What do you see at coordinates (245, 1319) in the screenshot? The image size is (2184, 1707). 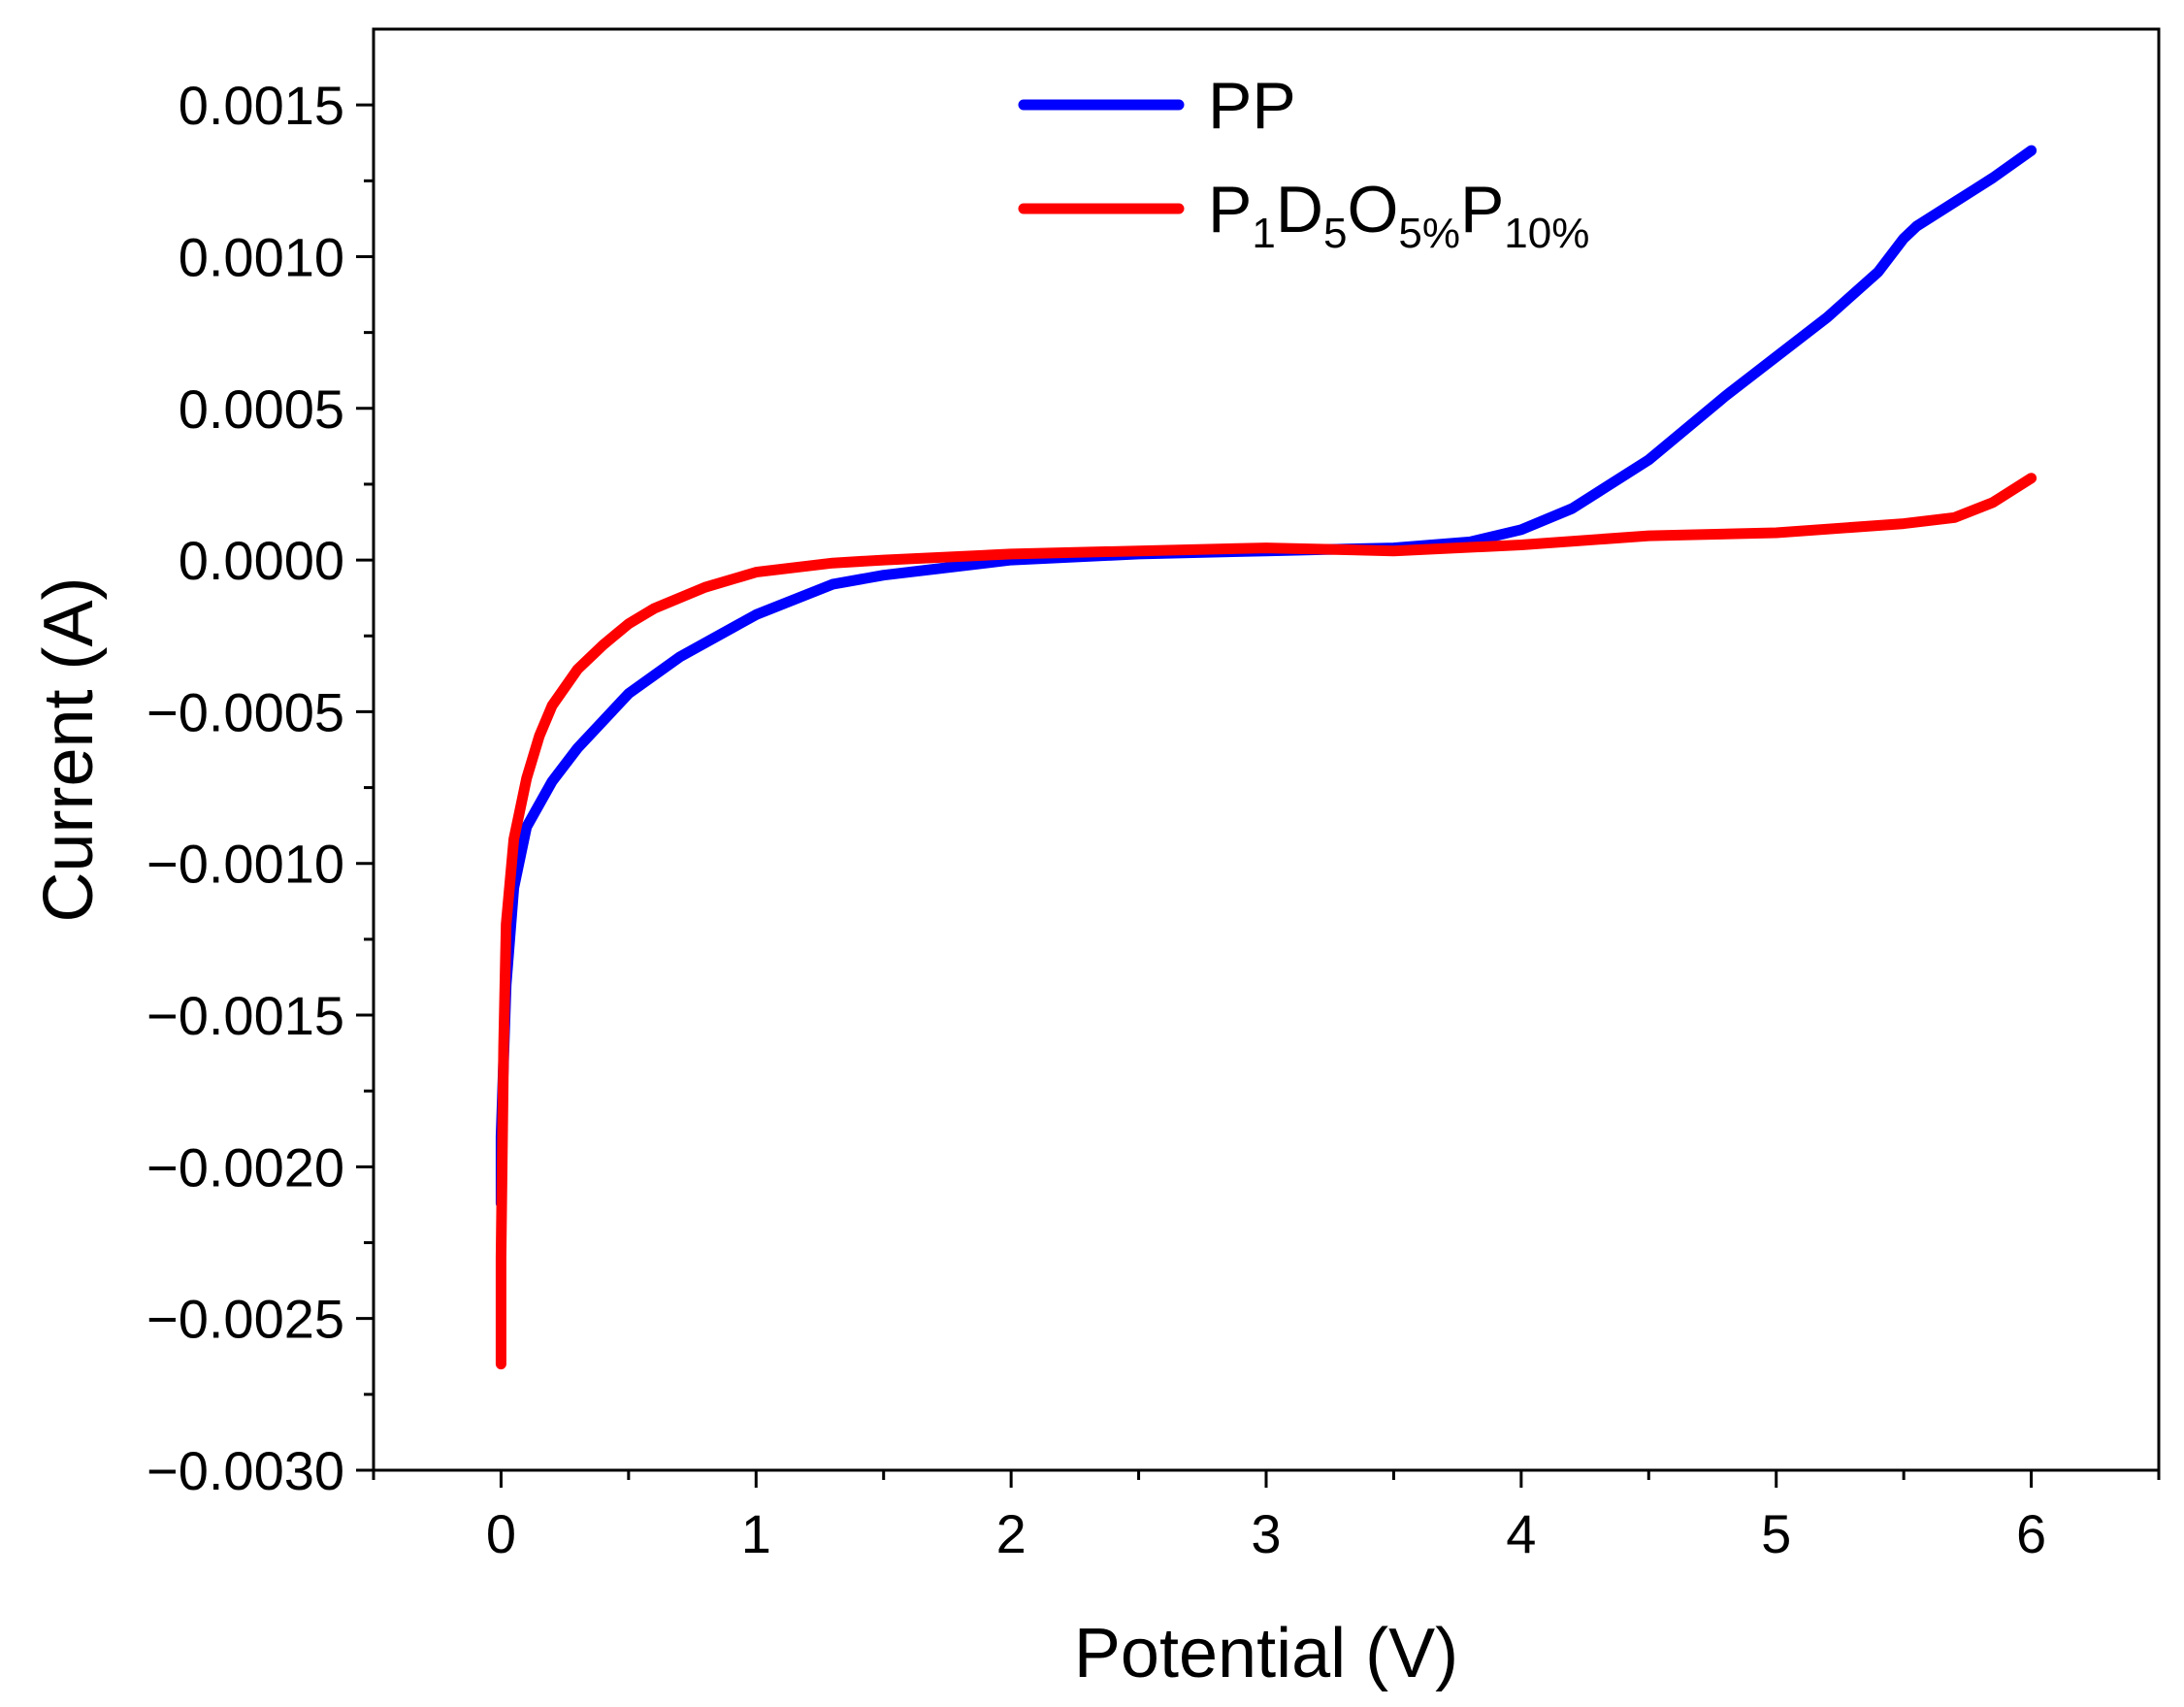 I see `y-tick-label: −0.0025` at bounding box center [245, 1319].